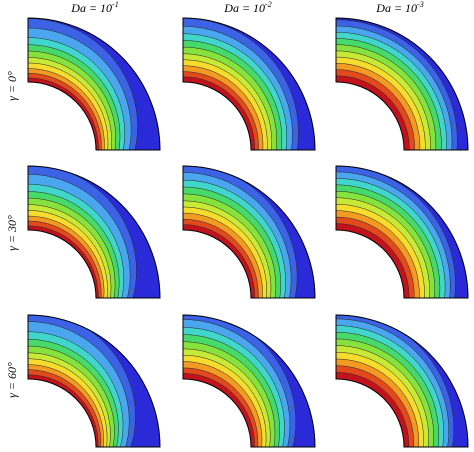  I want to click on row-header: γ = 0°, so click(12, 86).